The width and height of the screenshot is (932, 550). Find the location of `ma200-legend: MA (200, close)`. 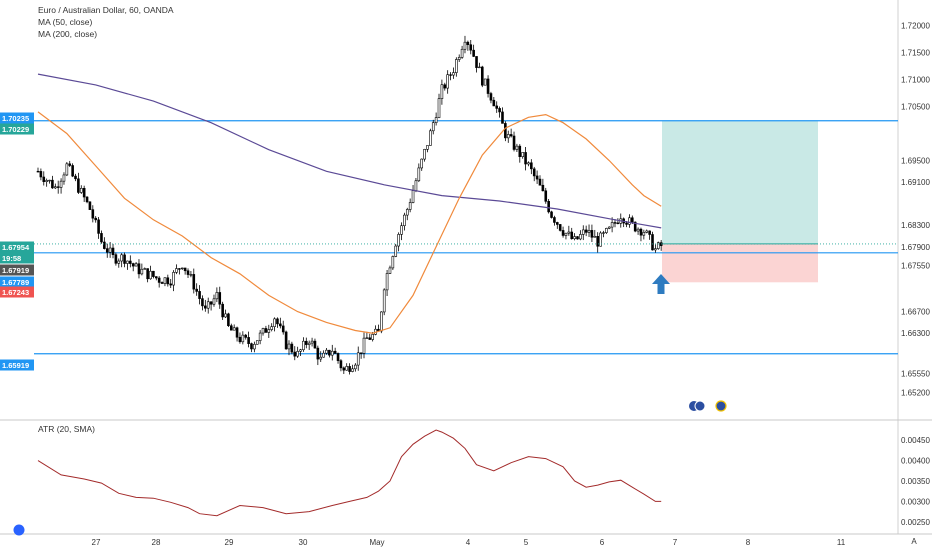

ma200-legend: MA (200, close) is located at coordinates (67, 34).